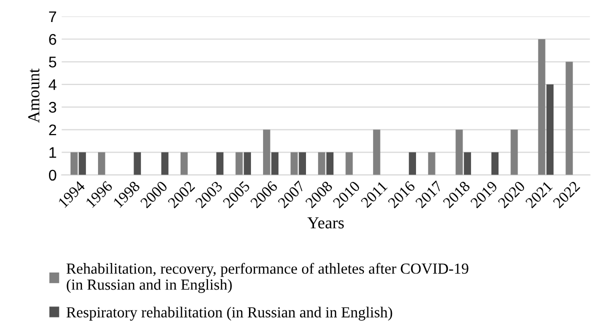  What do you see at coordinates (52, 62) in the screenshot?
I see `y-tick-label: 5` at bounding box center [52, 62].